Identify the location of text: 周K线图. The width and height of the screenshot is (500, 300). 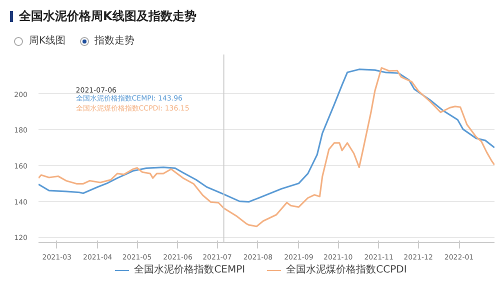
(47, 41).